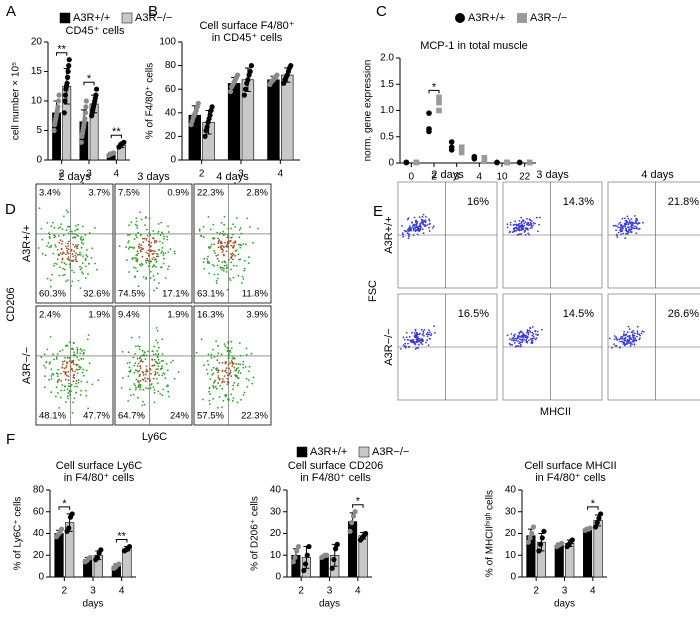 This screenshot has height=617, width=700. Describe the element at coordinates (61, 50) in the screenshot. I see `significance-label: **` at that location.